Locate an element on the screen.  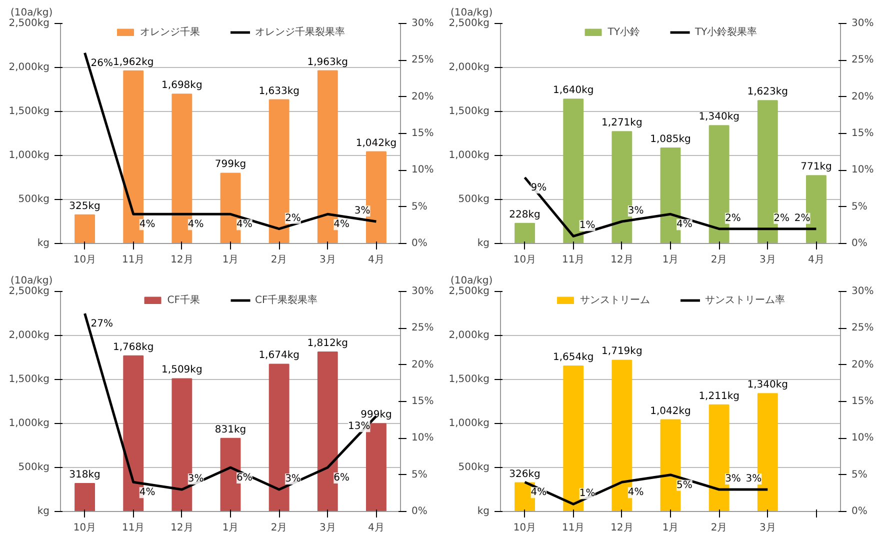
data-label: 1,271kg is located at coordinates (622, 123).